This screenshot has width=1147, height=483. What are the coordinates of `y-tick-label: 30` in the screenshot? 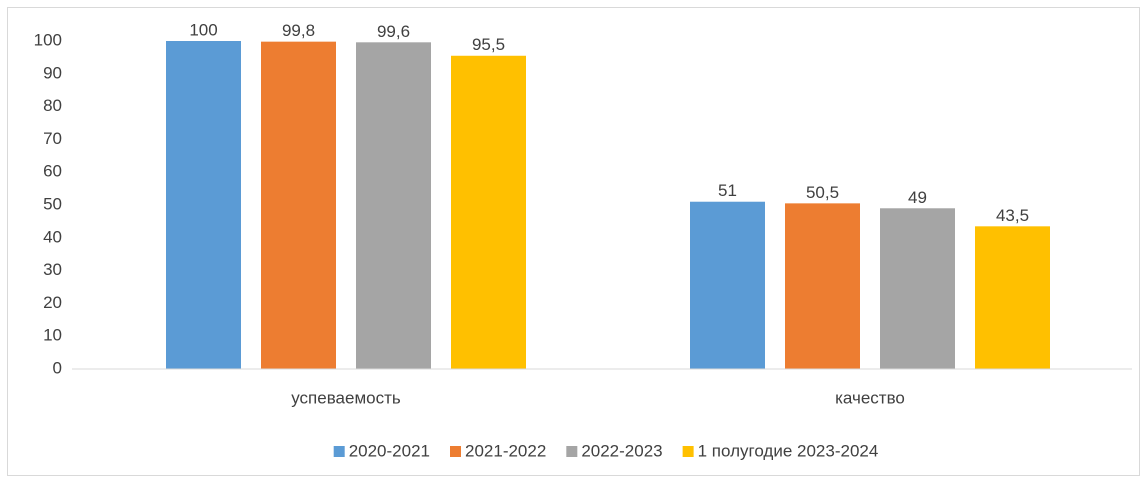 It's located at (52, 269).